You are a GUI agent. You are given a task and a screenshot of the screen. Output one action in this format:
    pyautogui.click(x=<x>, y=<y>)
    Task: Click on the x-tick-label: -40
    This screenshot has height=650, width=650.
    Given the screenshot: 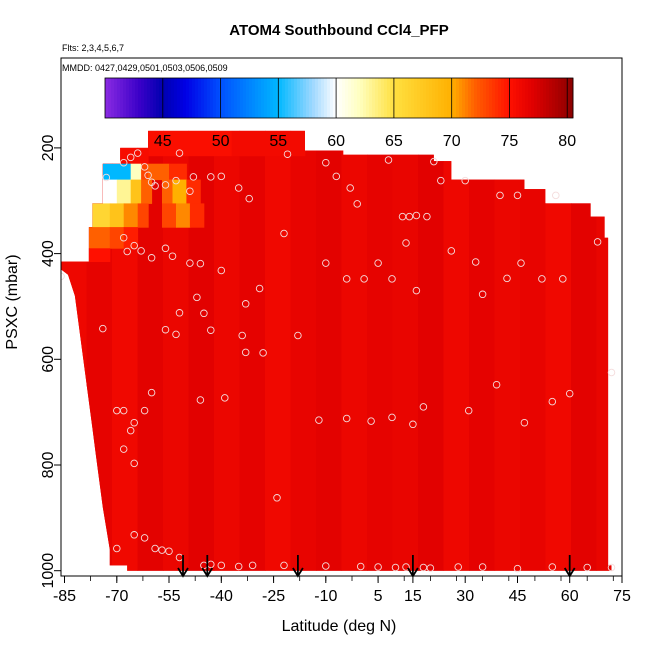 What is the action you would take?
    pyautogui.click(x=221, y=596)
    